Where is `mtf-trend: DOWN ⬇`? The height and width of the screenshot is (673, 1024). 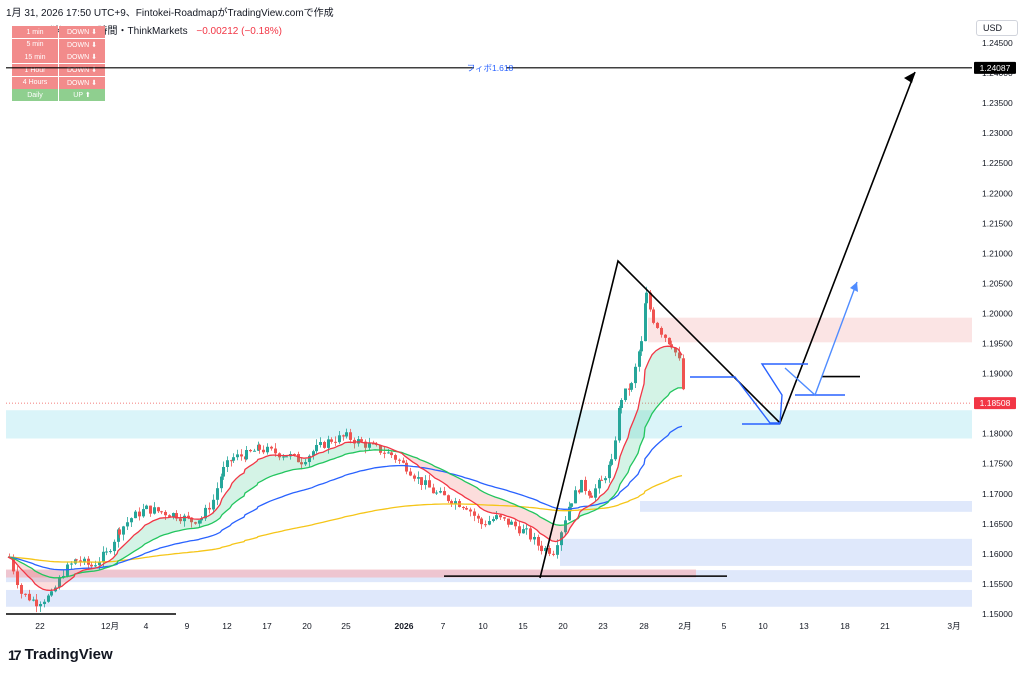
mtf-trend: DOWN ⬇ is located at coordinates (82, 44).